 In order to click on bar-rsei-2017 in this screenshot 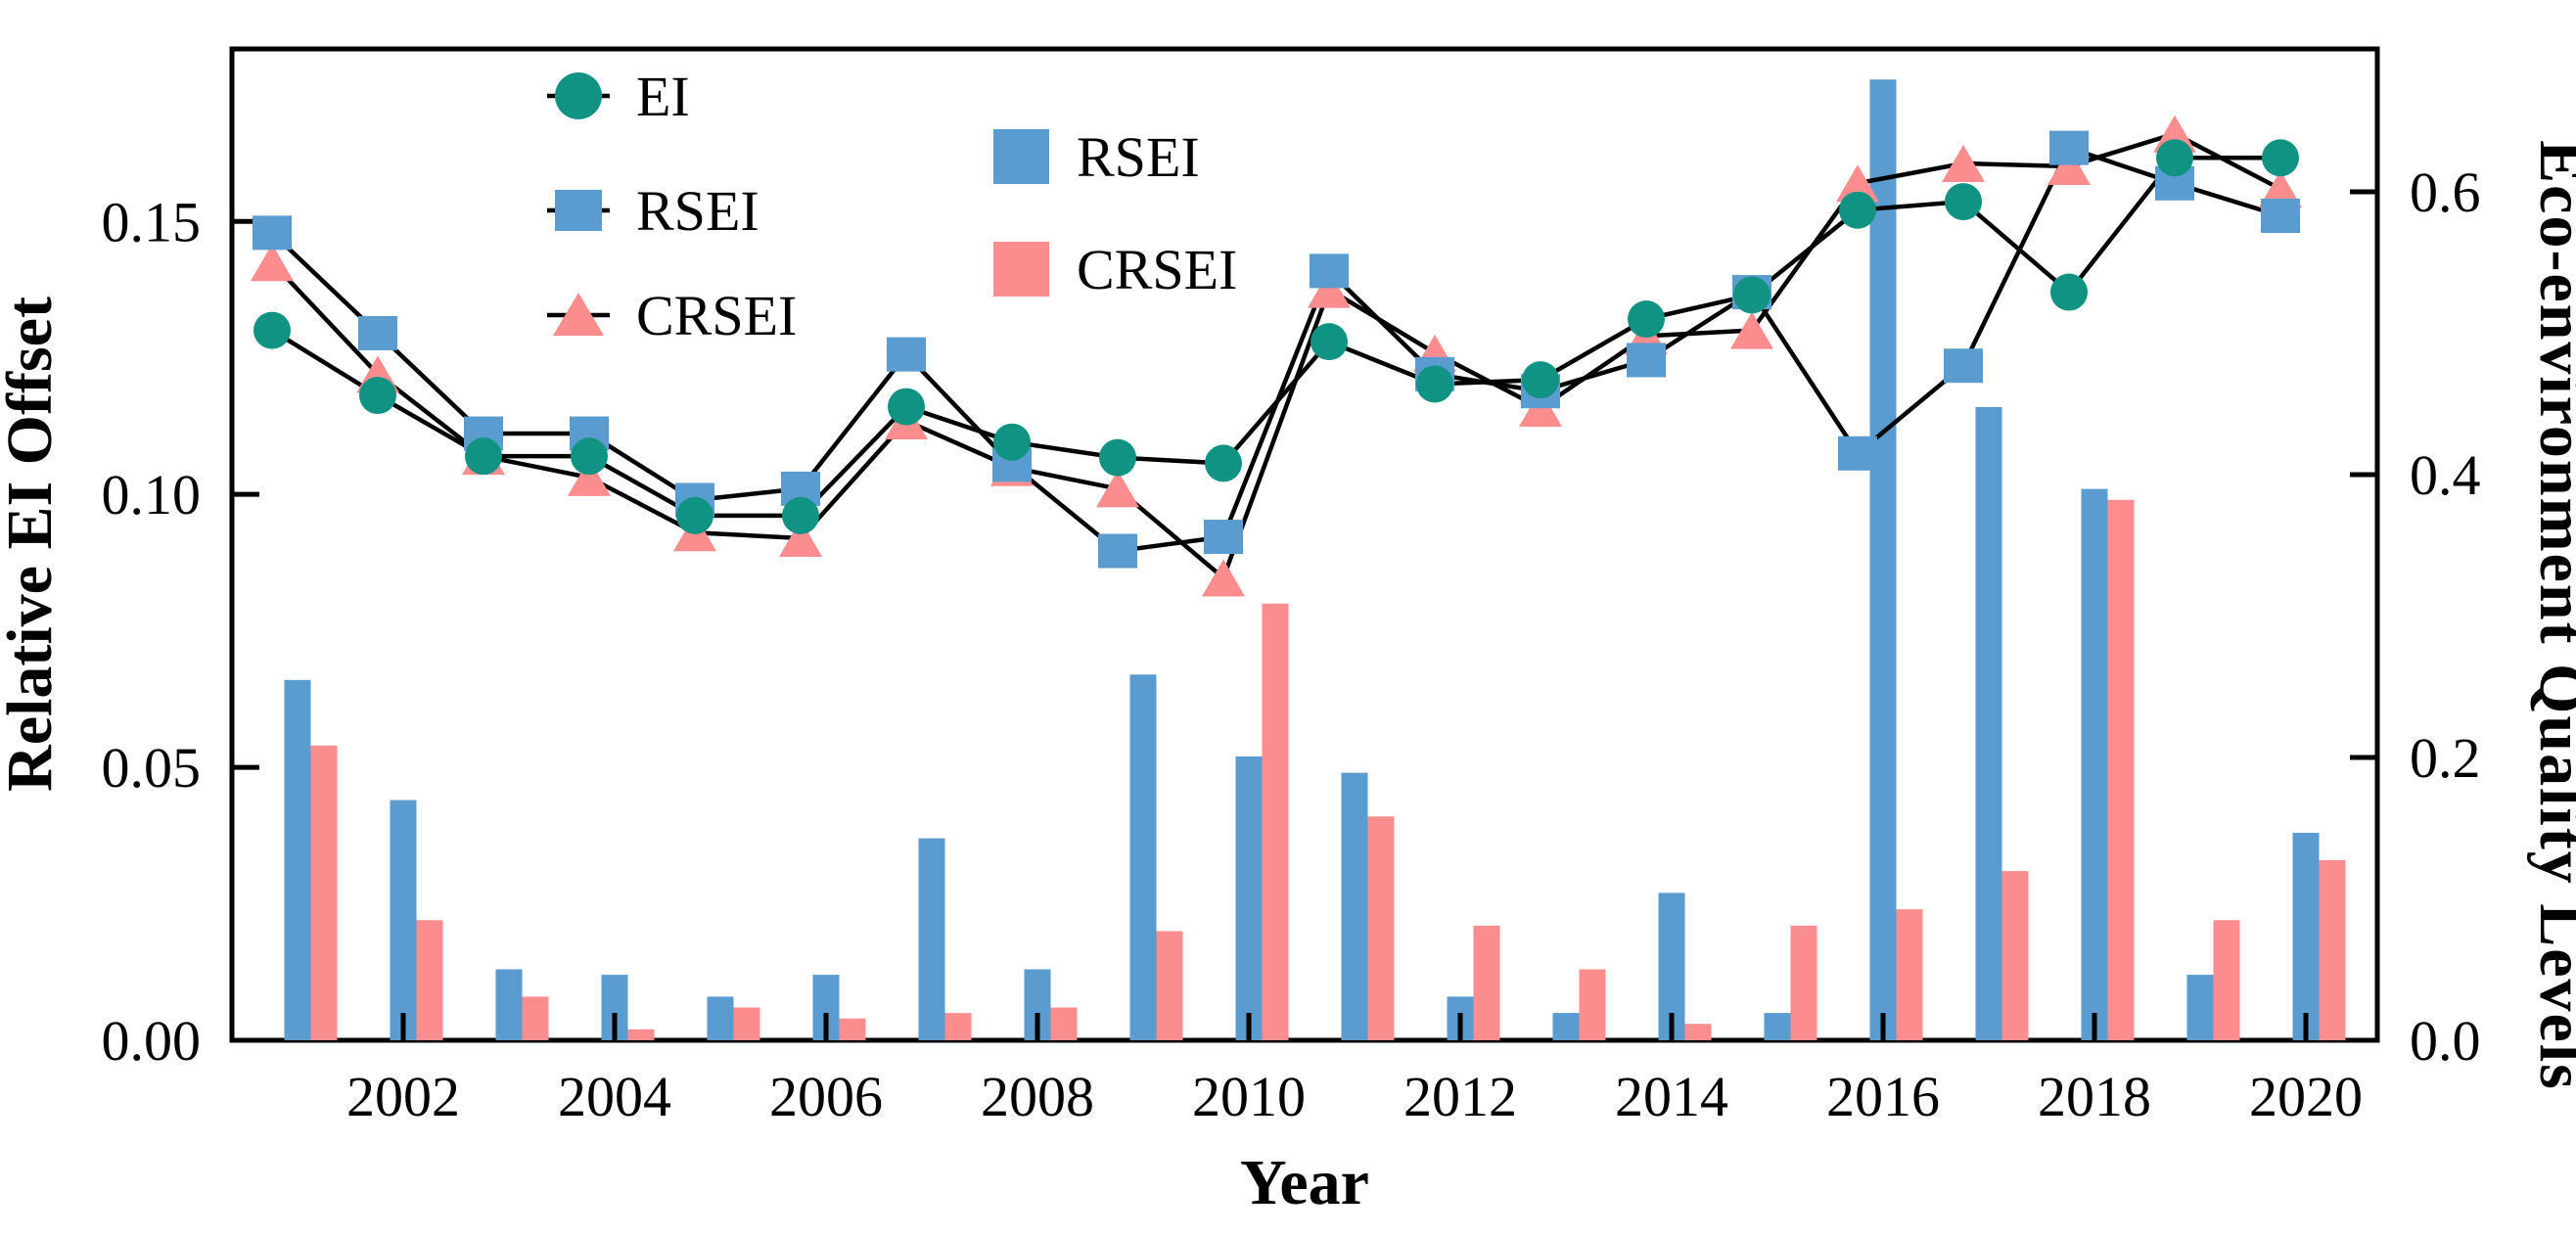, I will do `click(1989, 723)`.